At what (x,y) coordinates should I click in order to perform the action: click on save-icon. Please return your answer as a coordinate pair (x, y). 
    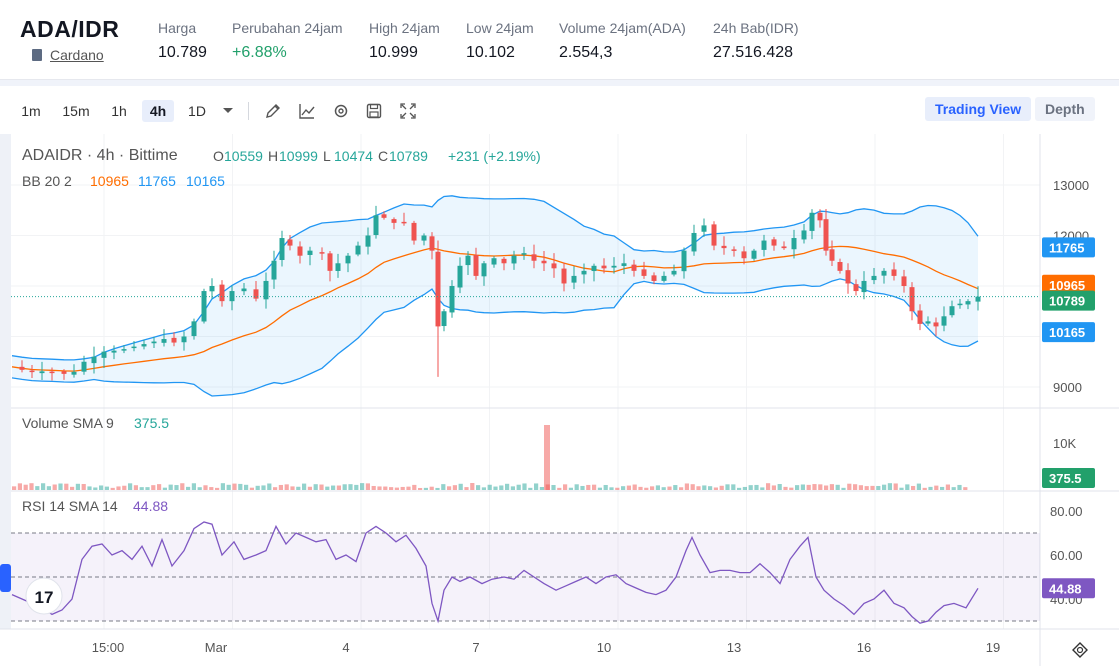
    Looking at the image, I should click on (374, 111).